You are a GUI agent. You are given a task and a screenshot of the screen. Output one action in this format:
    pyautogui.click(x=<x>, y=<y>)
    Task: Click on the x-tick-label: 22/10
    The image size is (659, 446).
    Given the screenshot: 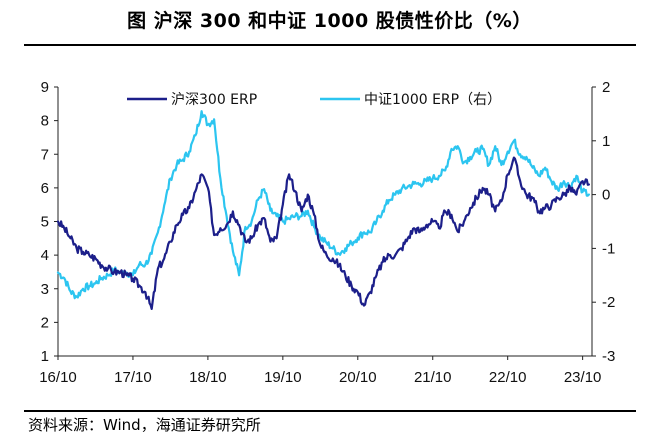 What is the action you would take?
    pyautogui.click(x=508, y=377)
    